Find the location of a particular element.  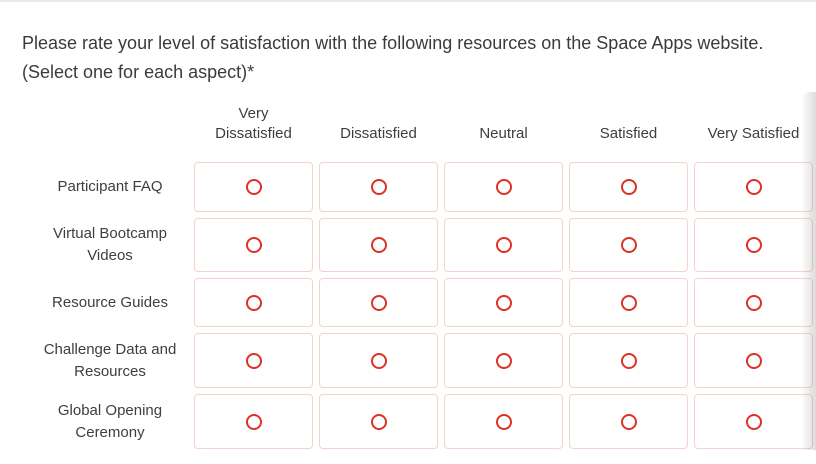

header-spacer is located at coordinates (94, 125).